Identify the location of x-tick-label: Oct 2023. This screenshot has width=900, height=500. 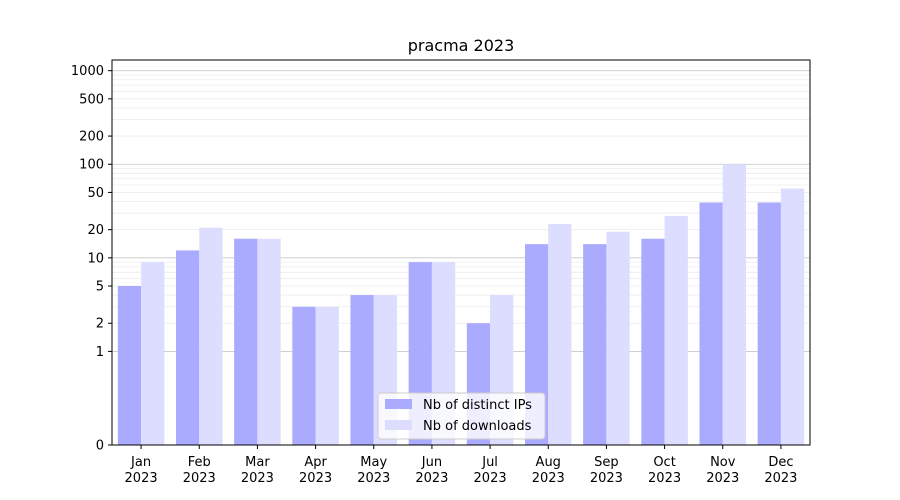
(664, 470).